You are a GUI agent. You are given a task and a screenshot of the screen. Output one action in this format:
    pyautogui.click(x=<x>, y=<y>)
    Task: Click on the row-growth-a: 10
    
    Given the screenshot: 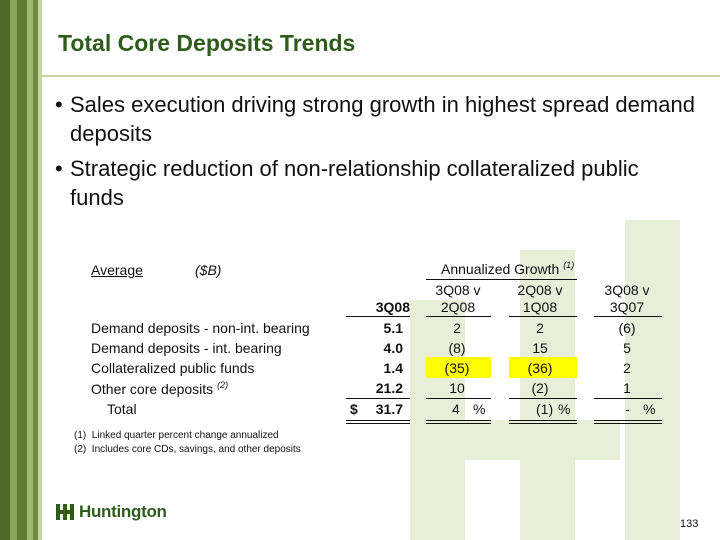 What is the action you would take?
    pyautogui.click(x=457, y=388)
    